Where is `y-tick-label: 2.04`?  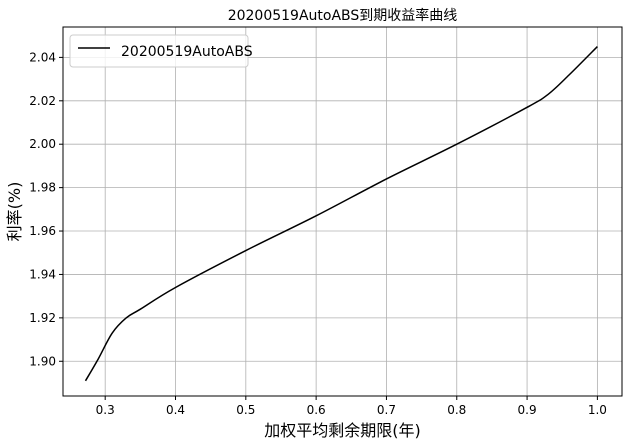 y-tick-label: 2.04 is located at coordinates (42, 57).